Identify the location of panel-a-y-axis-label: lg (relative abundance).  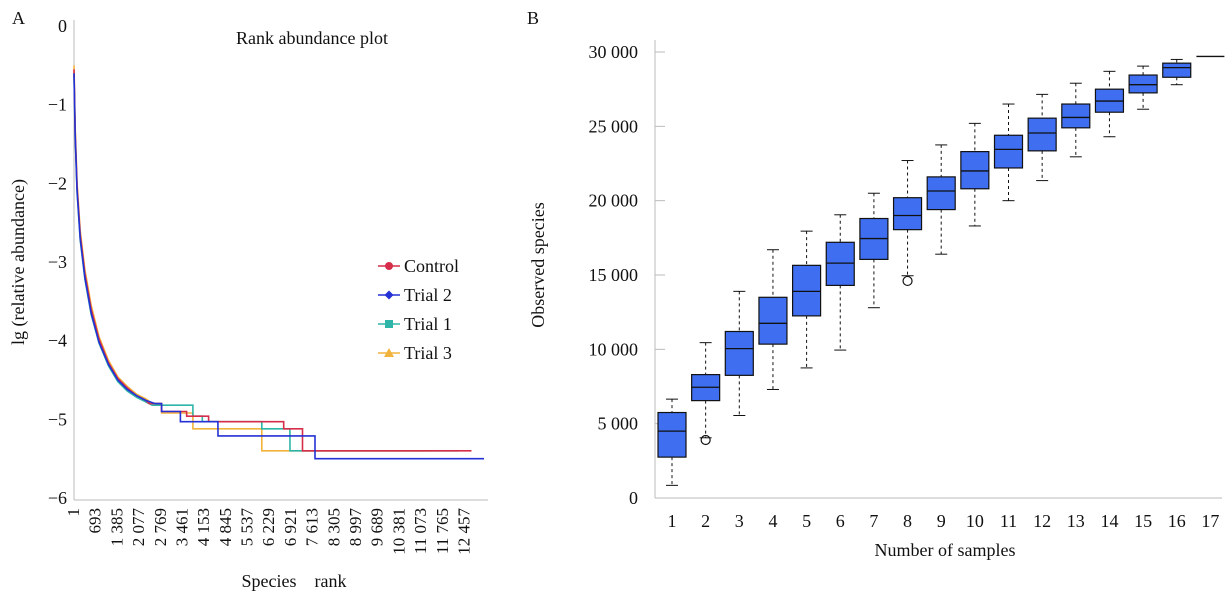
(18, 262).